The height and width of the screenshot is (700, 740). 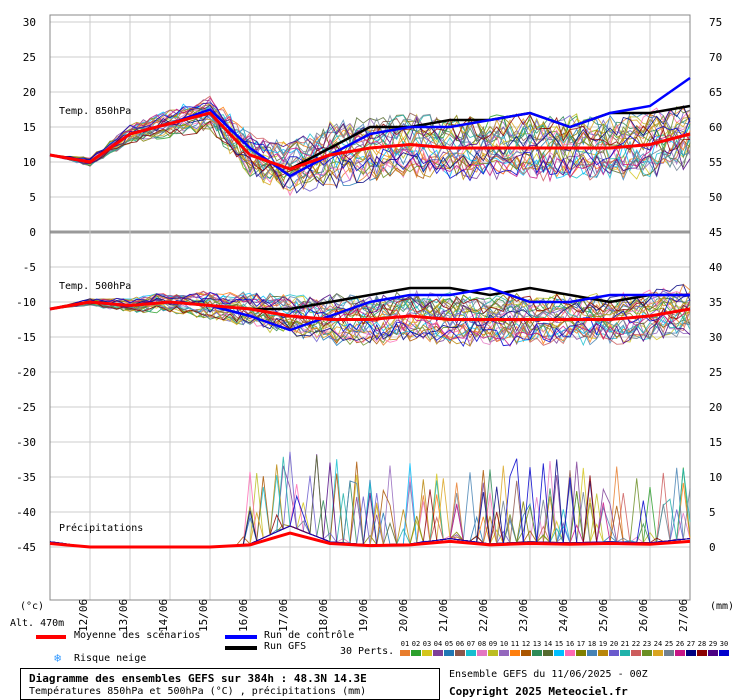 What do you see at coordinates (715, 22) in the screenshot?
I see `right-tick-label: 75` at bounding box center [715, 22].